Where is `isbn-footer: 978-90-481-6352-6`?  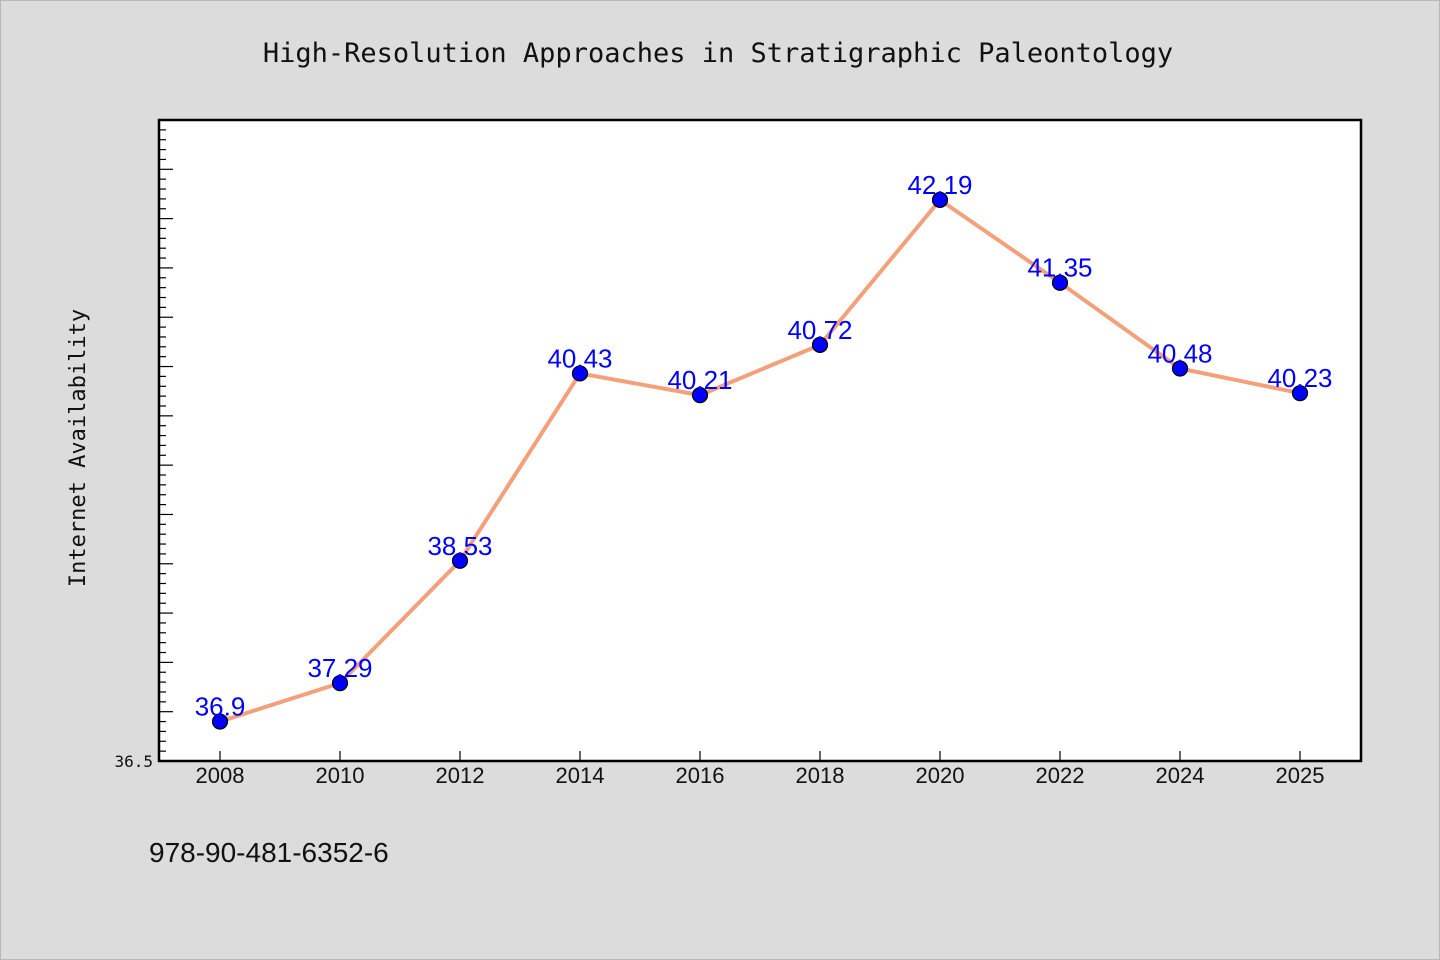
isbn-footer: 978-90-481-6352-6 is located at coordinates (269, 852).